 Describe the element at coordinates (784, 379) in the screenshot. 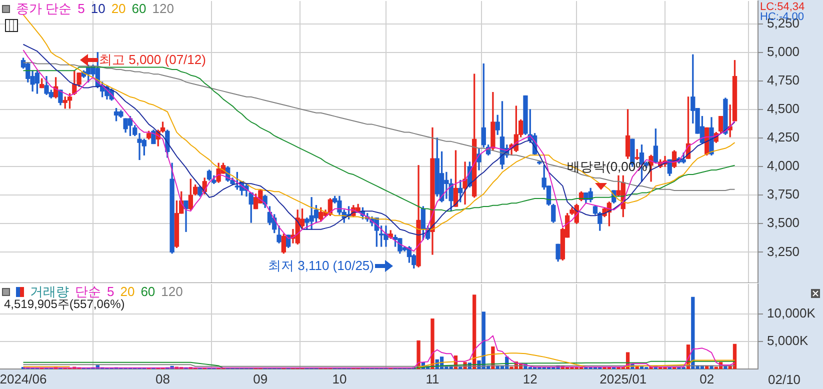

I see `text: 02/10` at that location.